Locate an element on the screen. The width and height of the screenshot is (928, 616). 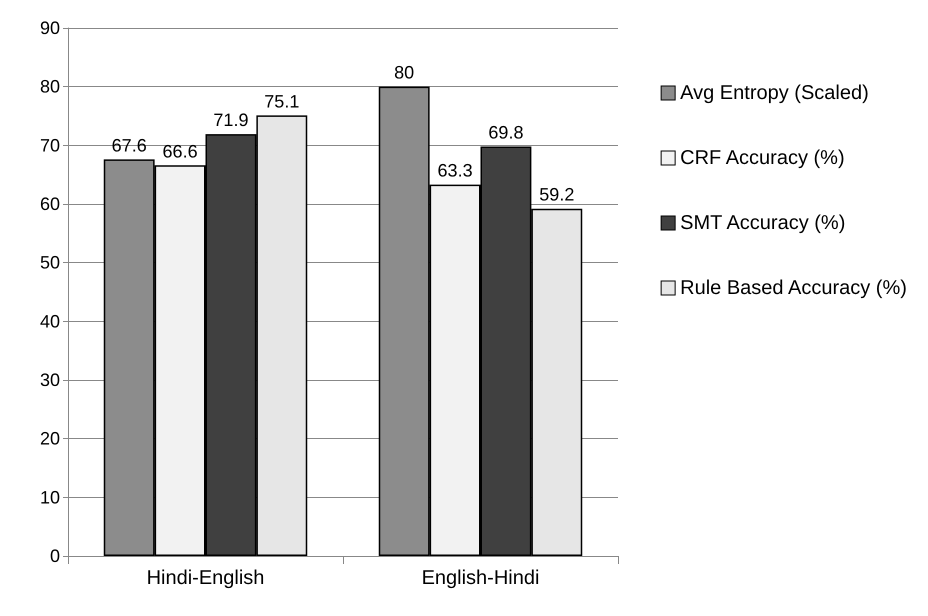
data-label: 75.1 is located at coordinates (282, 101).